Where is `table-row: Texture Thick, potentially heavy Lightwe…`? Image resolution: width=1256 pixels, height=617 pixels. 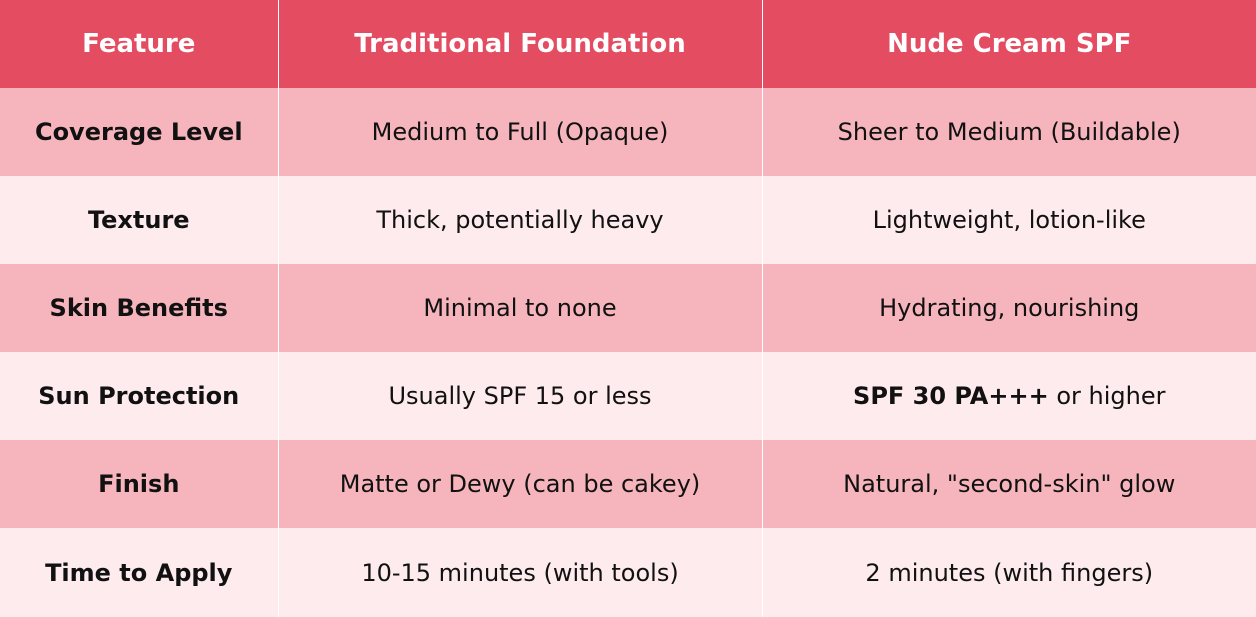 table-row: Texture Thick, potentially heavy Lightwe… is located at coordinates (628, 220).